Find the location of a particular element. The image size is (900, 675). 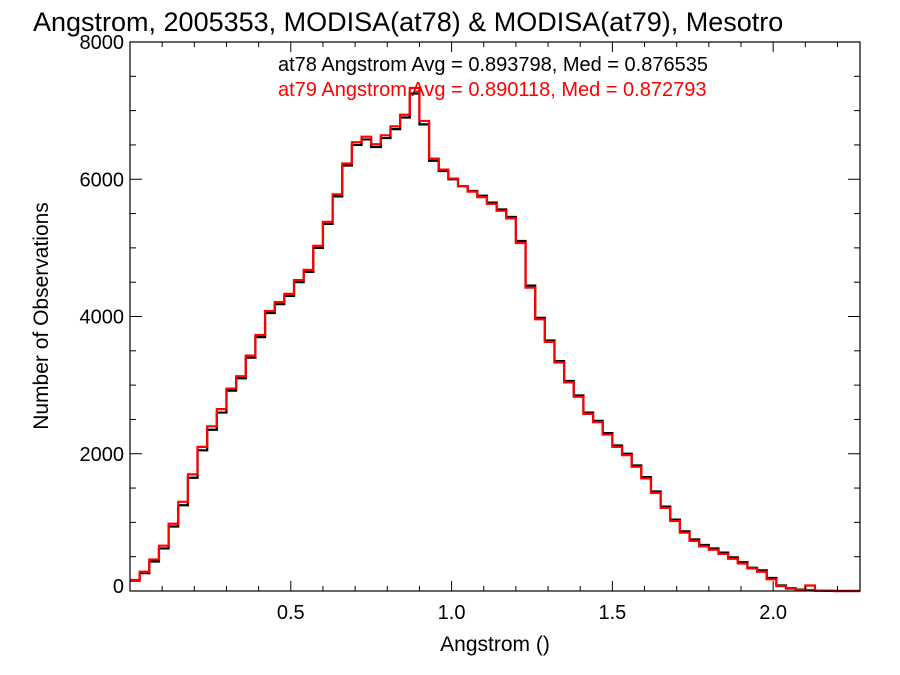

x-axis-label: Angstrom () is located at coordinates (495, 644).